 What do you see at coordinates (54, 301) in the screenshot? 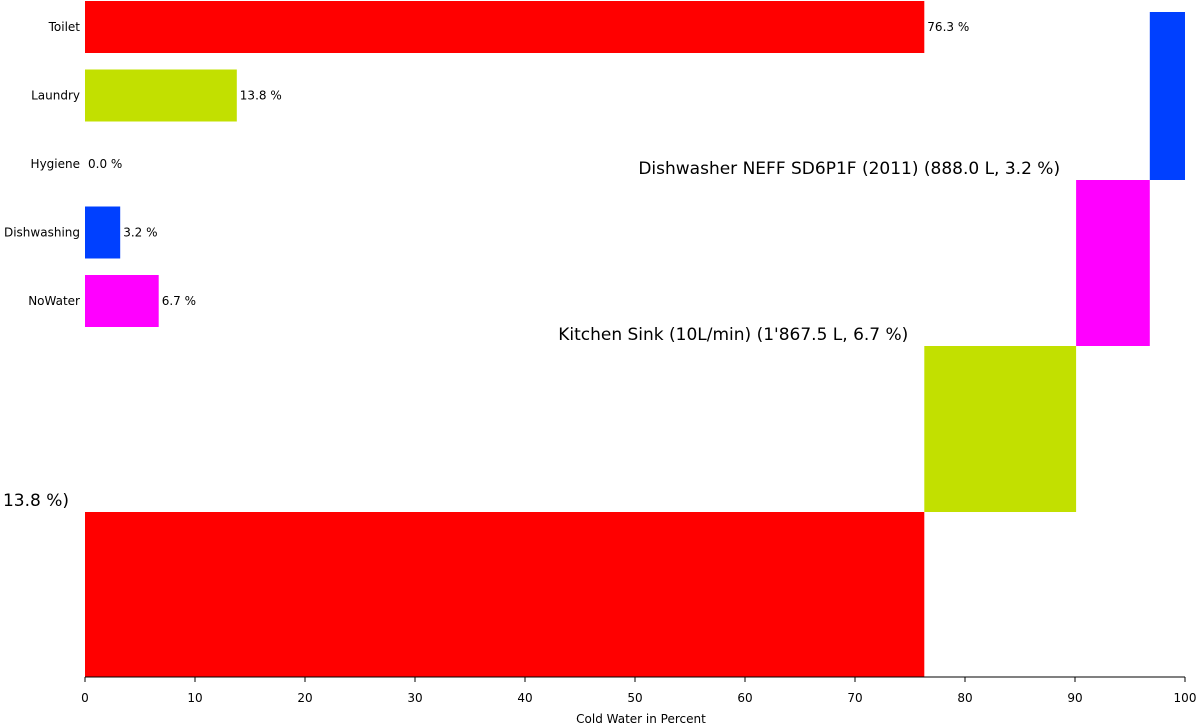
I see `category-label: NoWater` at bounding box center [54, 301].